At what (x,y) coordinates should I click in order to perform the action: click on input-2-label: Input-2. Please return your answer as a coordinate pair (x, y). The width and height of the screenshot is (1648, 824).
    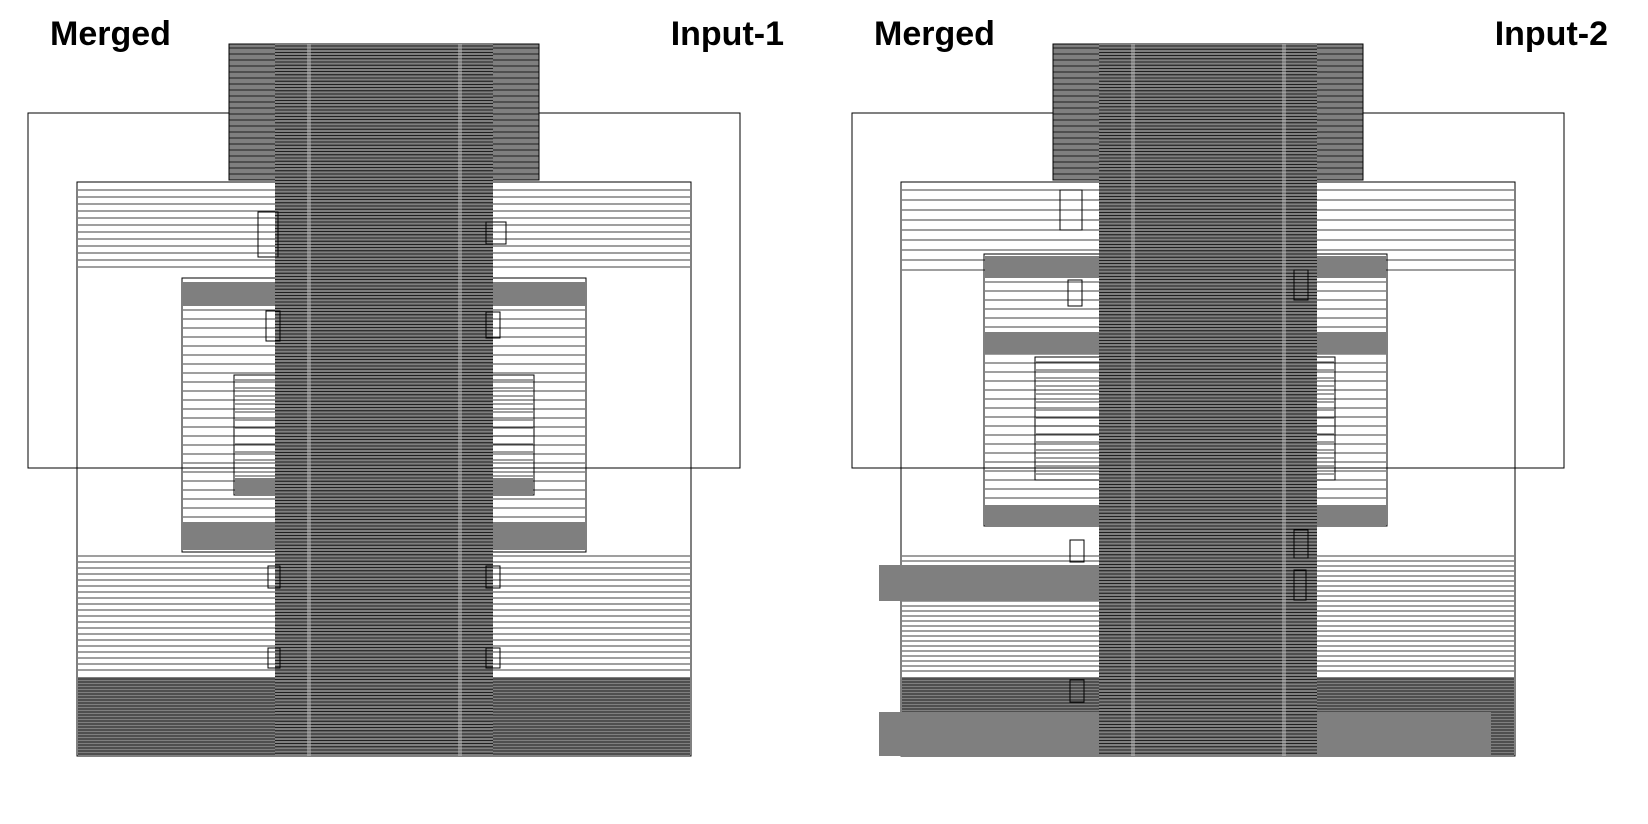
    Looking at the image, I should click on (1551, 34).